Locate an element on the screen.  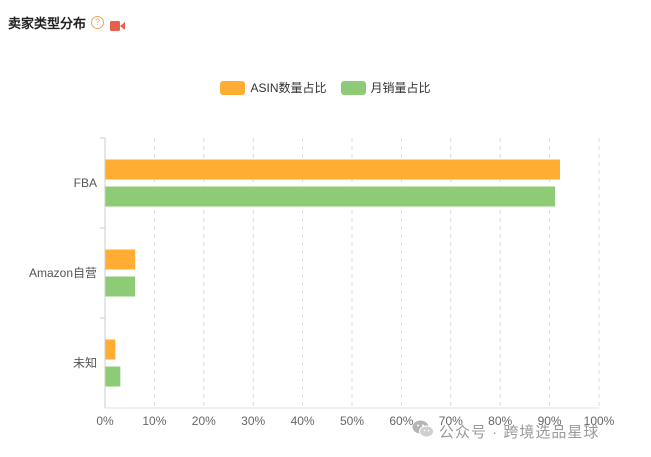
x-tick-label: 0% is located at coordinates (105, 421).